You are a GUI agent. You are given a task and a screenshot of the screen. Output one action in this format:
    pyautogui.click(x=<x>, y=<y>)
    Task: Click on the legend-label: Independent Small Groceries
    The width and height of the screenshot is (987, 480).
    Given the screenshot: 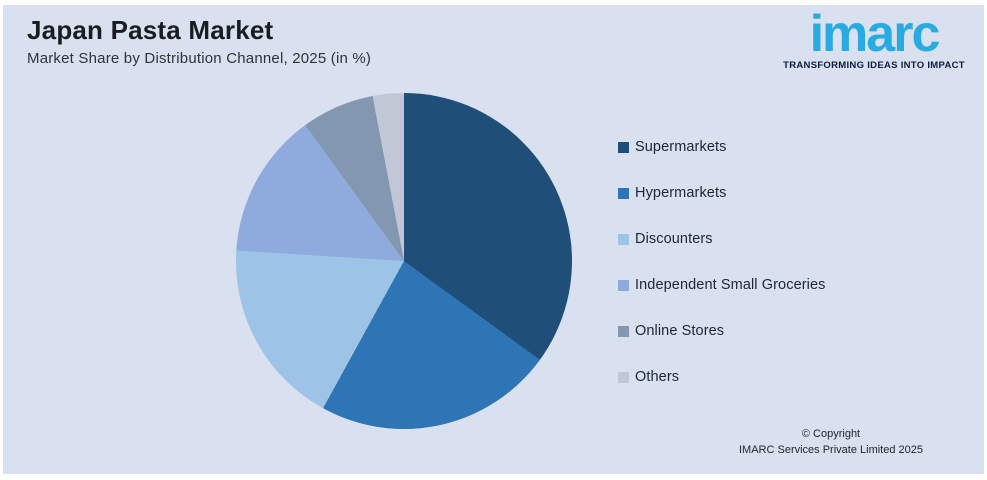 What is the action you would take?
    pyautogui.click(x=730, y=285)
    